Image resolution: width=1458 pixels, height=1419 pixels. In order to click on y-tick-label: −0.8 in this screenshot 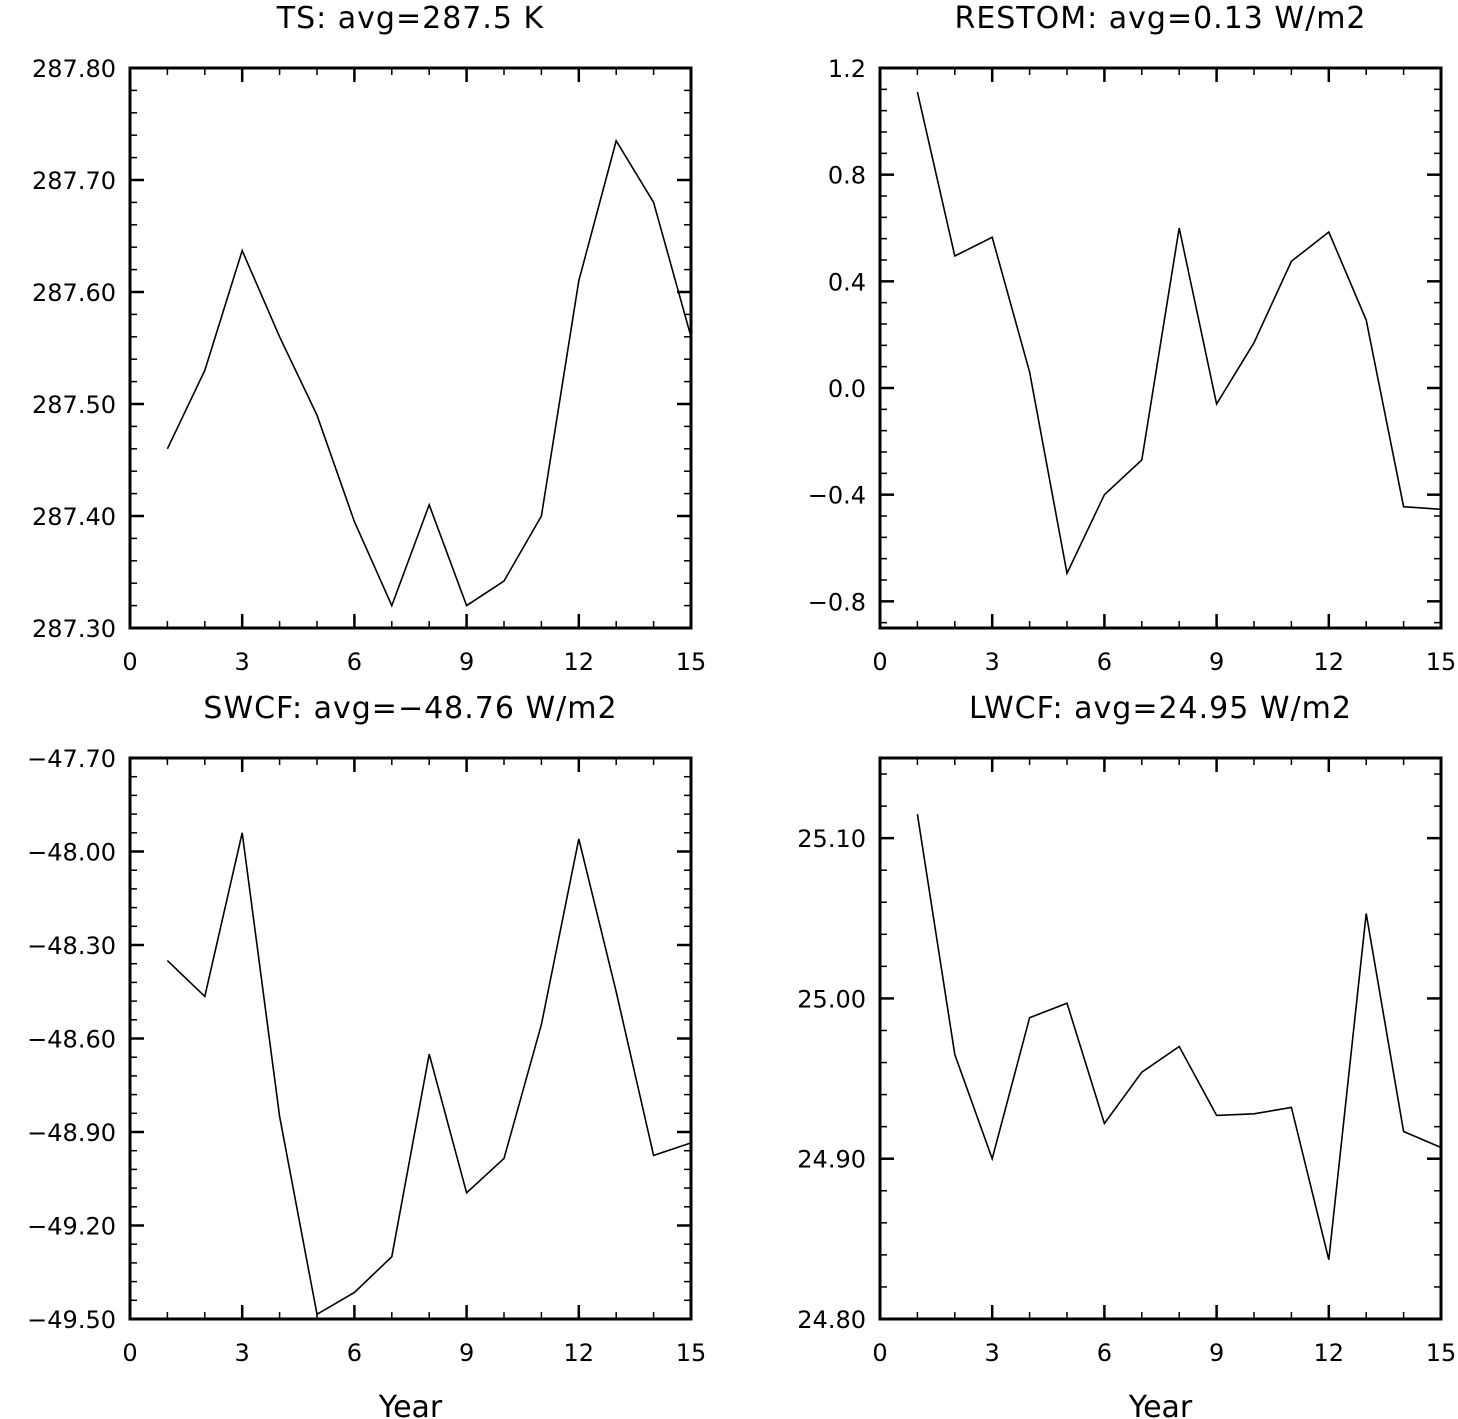, I will do `click(837, 602)`.